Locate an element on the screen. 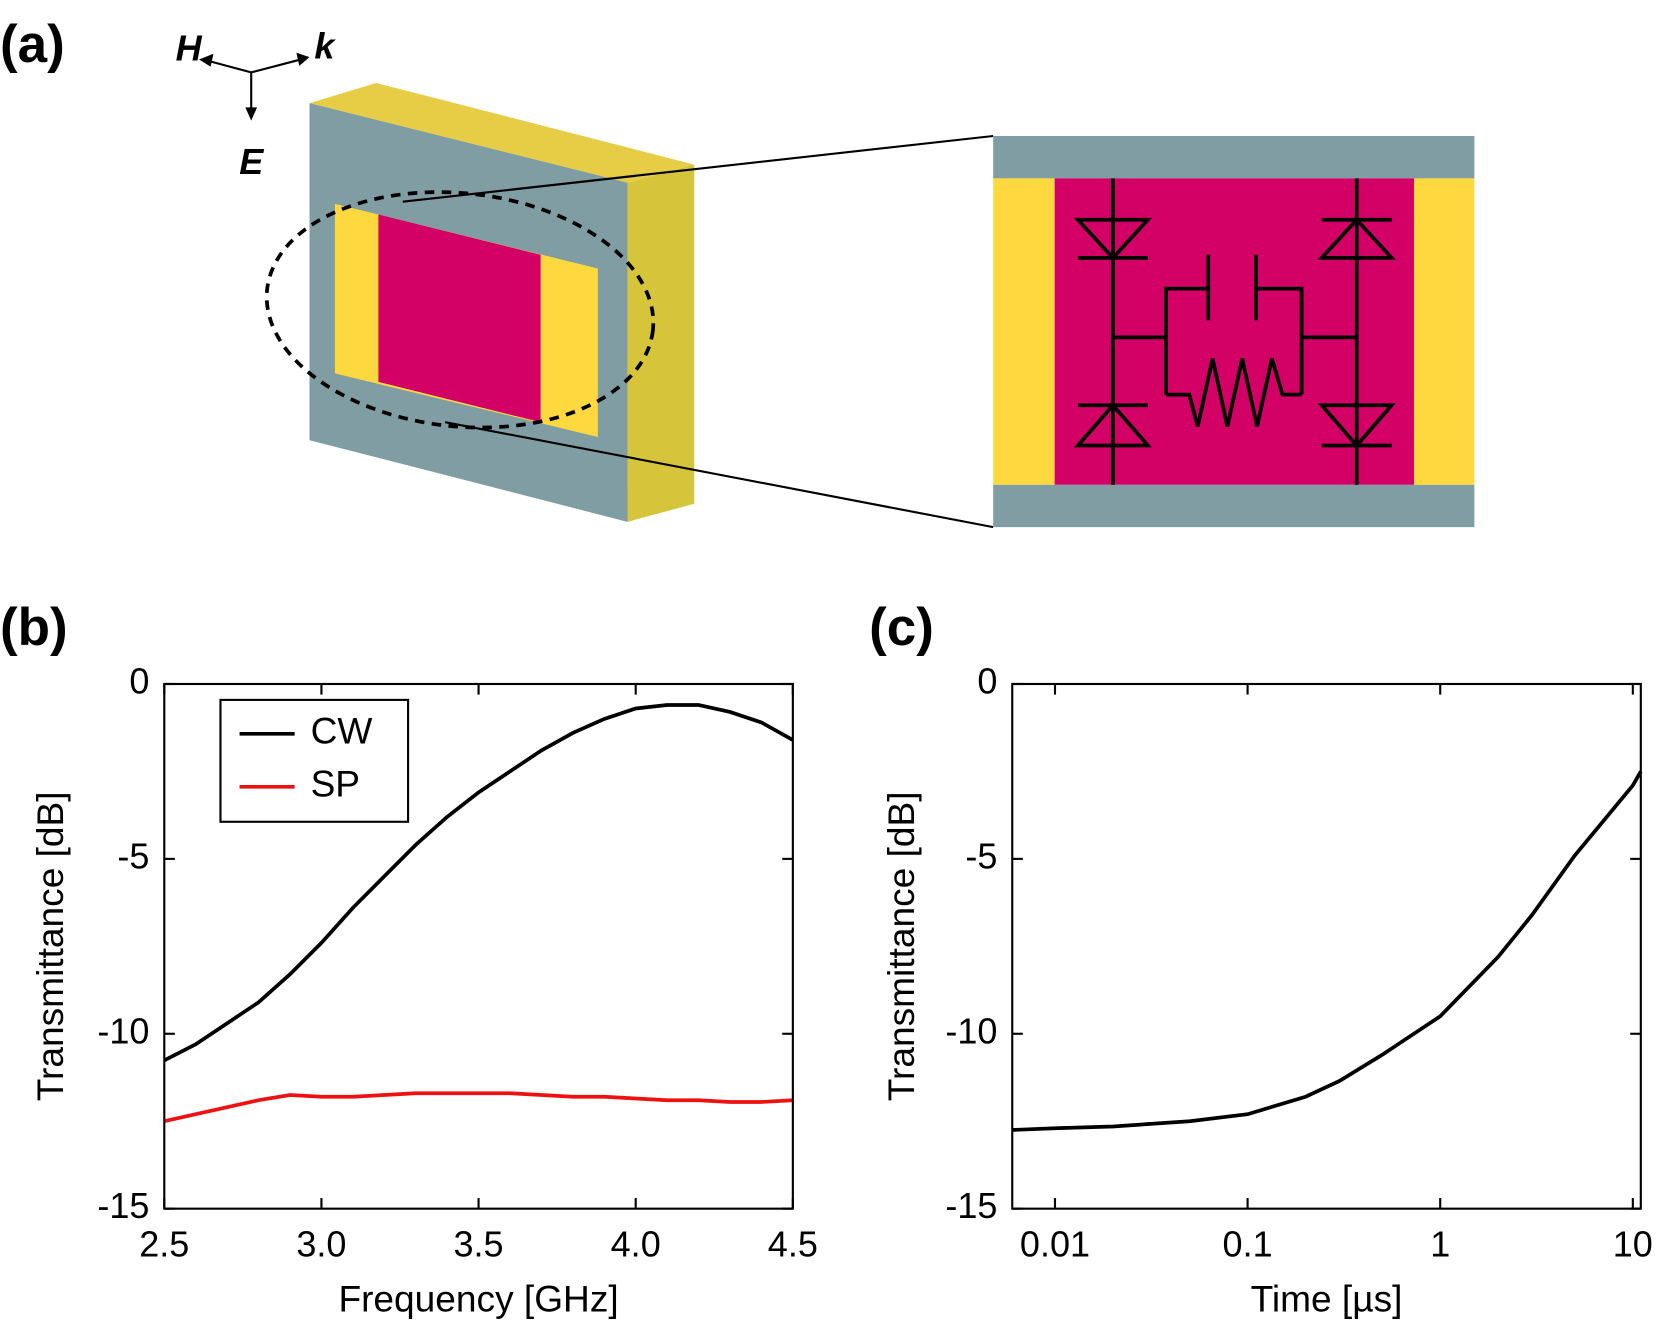  coordinate-axes is located at coordinates (254, 86).